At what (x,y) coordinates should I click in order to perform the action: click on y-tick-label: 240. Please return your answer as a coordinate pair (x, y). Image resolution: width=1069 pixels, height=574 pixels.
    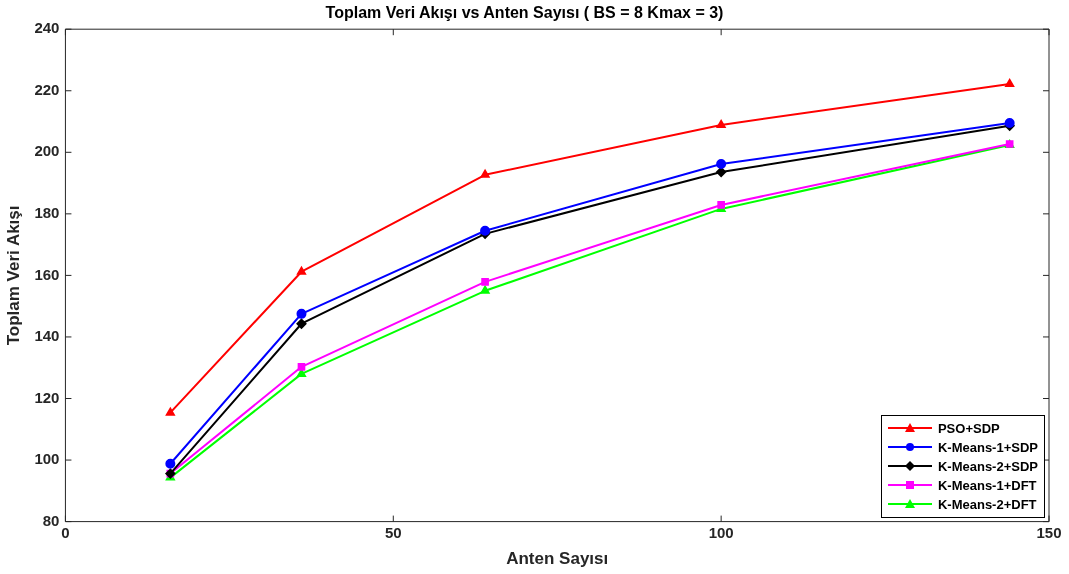
    Looking at the image, I should click on (47, 28).